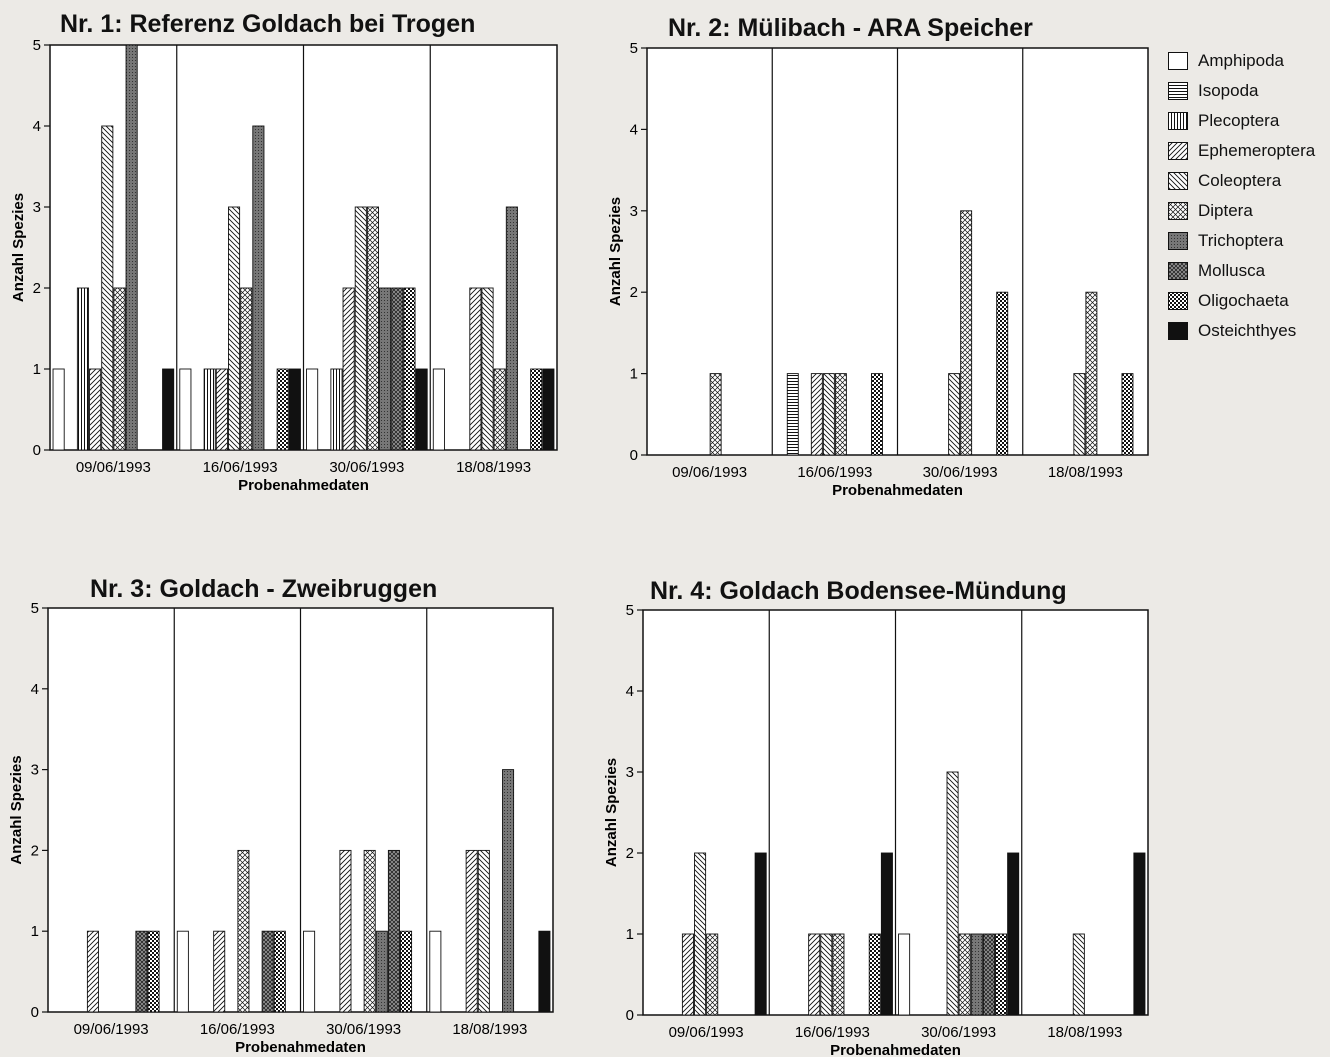 The height and width of the screenshot is (1057, 1330). What do you see at coordinates (1178, 61) in the screenshot?
I see `legend-swatch-amphipoda` at bounding box center [1178, 61].